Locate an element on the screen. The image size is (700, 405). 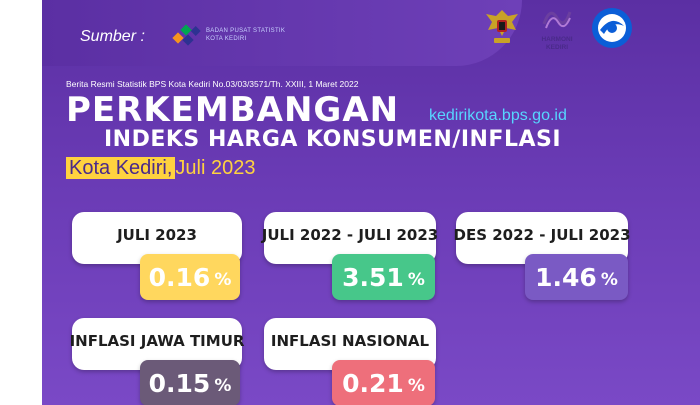
page-subtitle: INDEKS HARGA KONSUMEN/INFLASI is located at coordinates (333, 139).